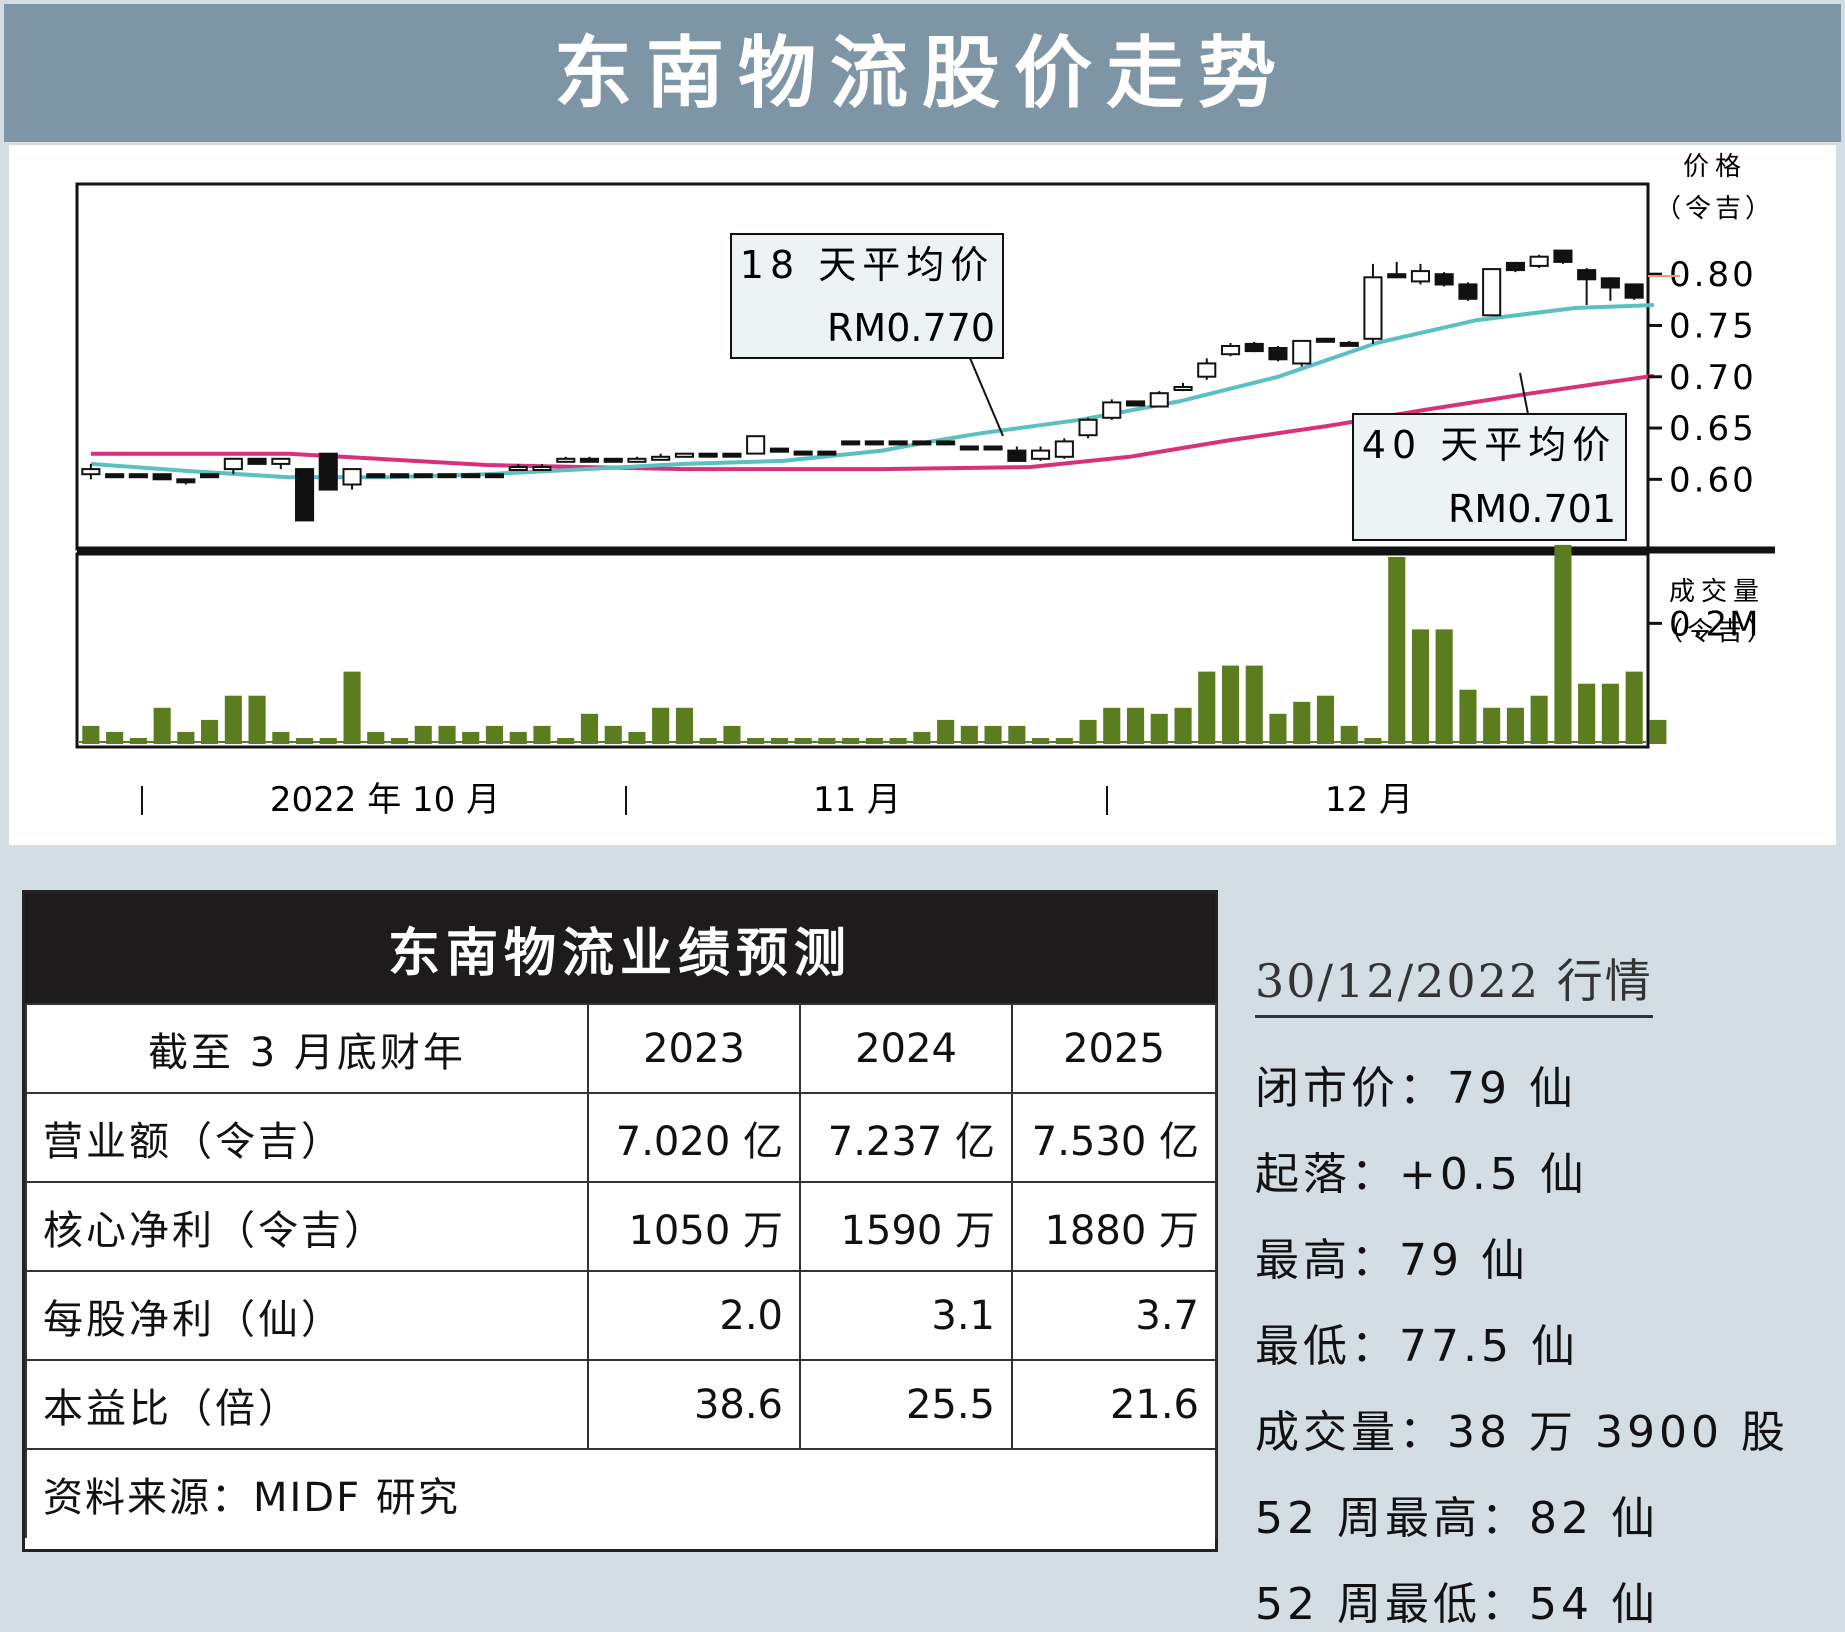 This screenshot has height=1632, width=1845. Describe the element at coordinates (621, 1048) in the screenshot. I see `forecast-header-row: 截至 3 月底财年 2023 2024 2025` at that location.